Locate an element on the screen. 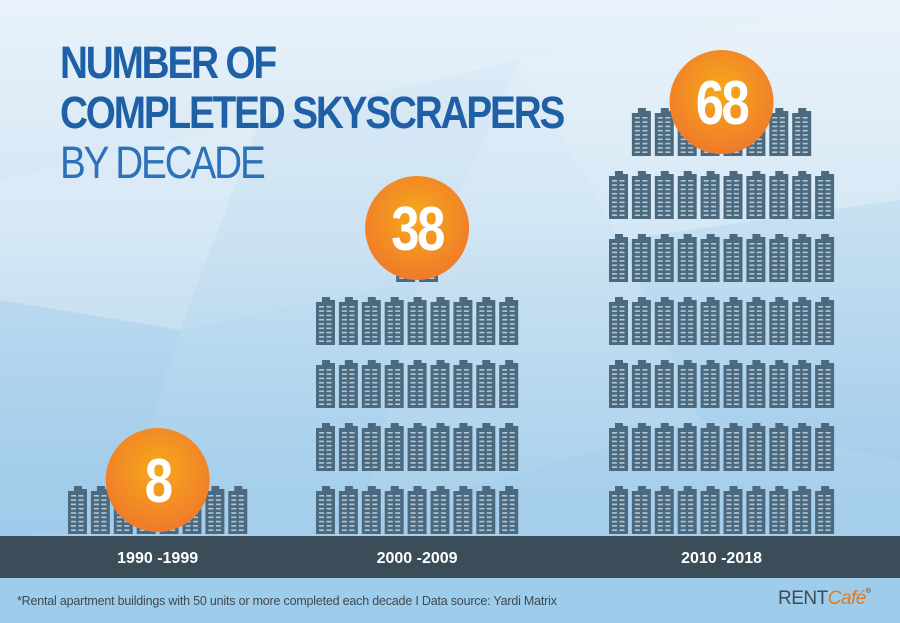 This screenshot has height=623, width=900. bar-value-label: 8 is located at coordinates (158, 481).